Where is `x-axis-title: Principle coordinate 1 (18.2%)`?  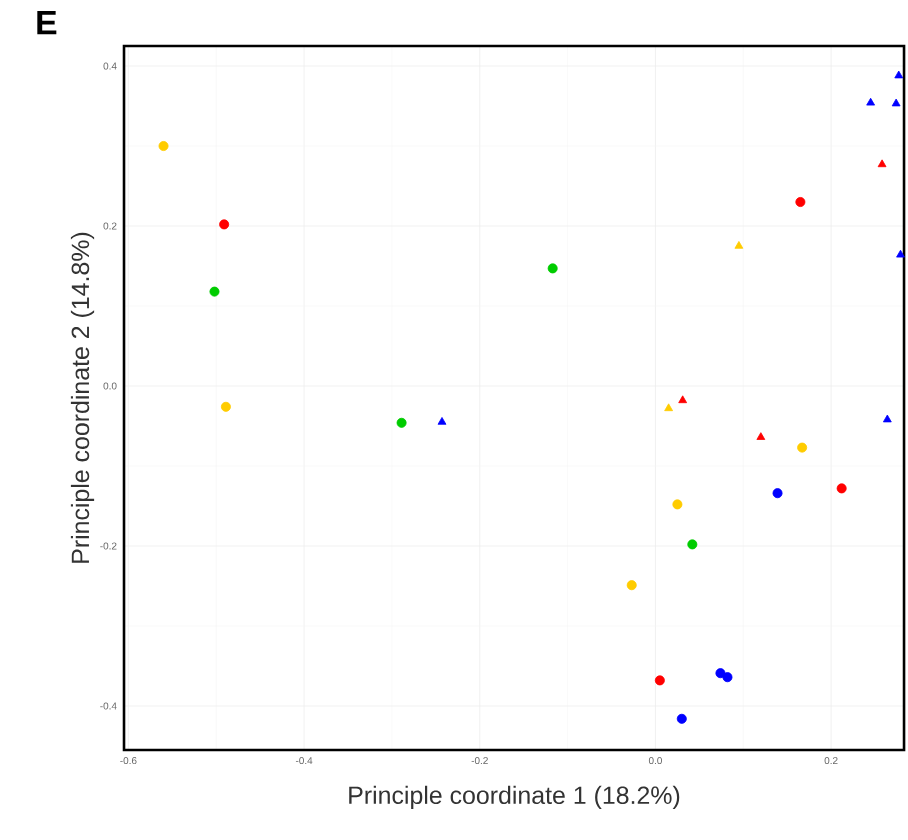 x-axis-title: Principle coordinate 1 (18.2%) is located at coordinates (514, 797).